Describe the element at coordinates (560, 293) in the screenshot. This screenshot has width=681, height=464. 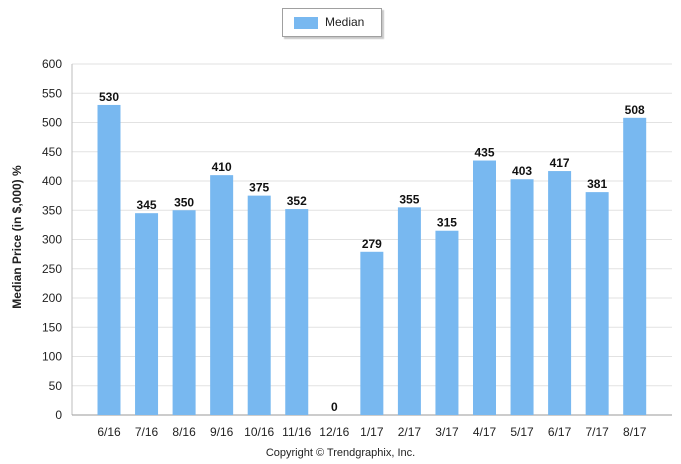
I see `bar-6/17` at that location.